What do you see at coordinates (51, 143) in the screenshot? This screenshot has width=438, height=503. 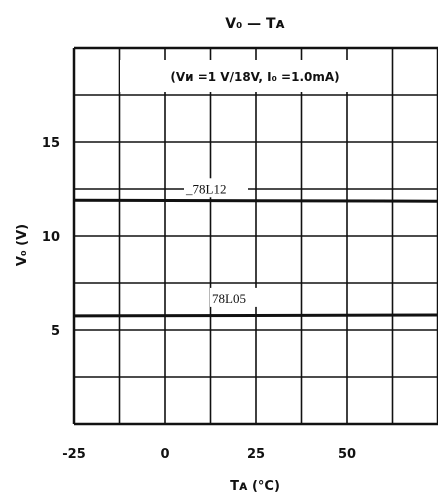 I see `y-tick-label: 15` at bounding box center [51, 143].